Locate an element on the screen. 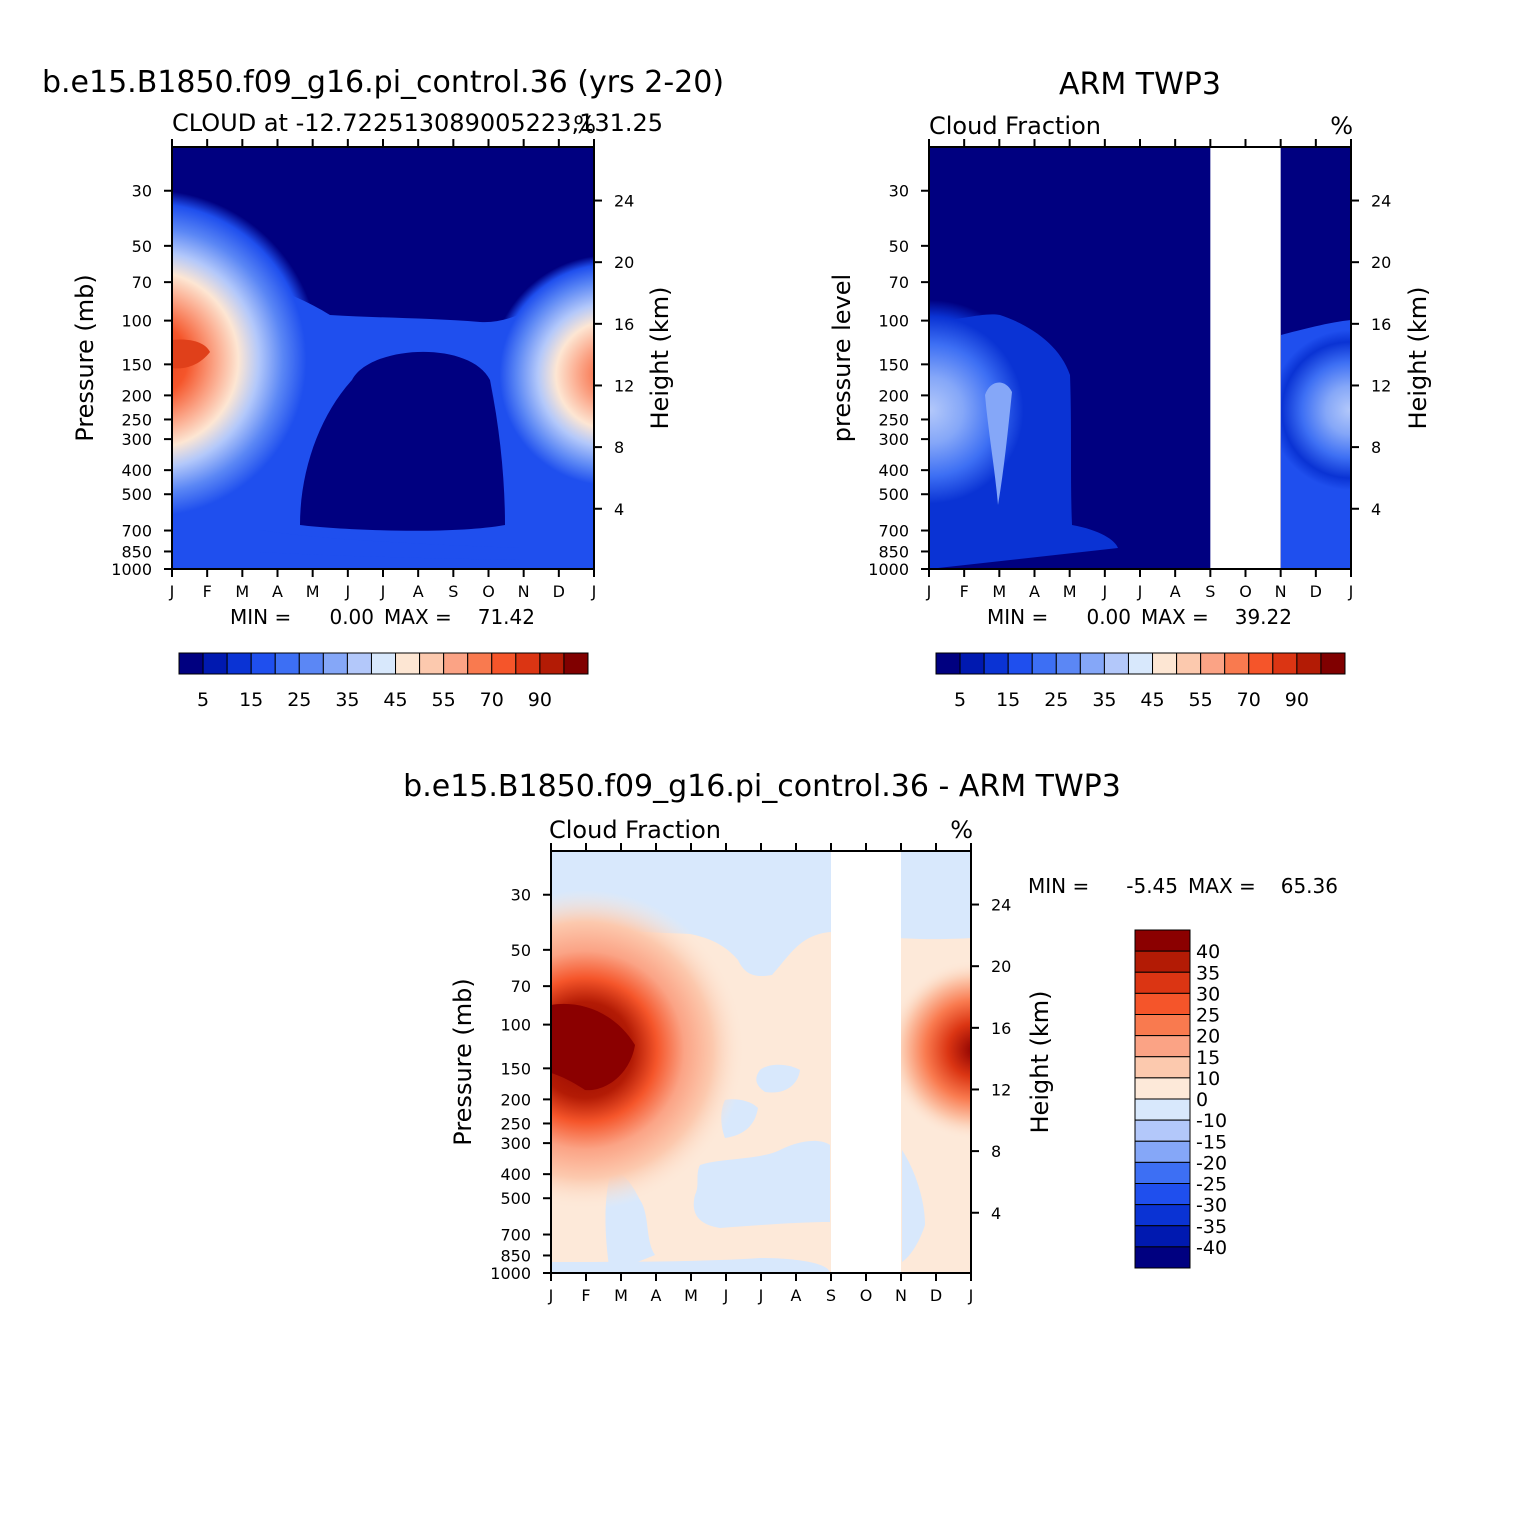 This screenshot has height=1524, width=1524. model-subtitle: CLOUD at -12.722513089005223,131.25 is located at coordinates (417, 123).